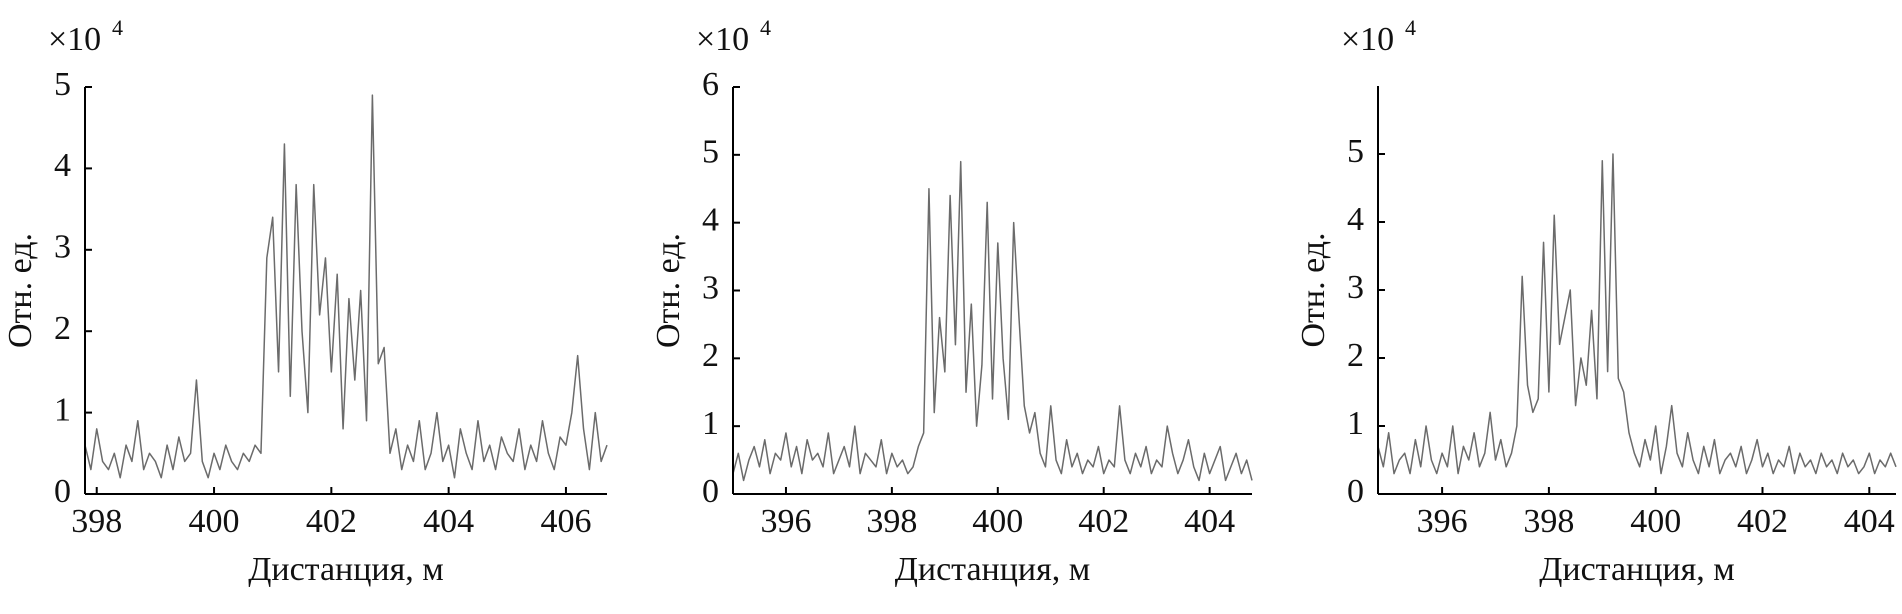 The height and width of the screenshot is (614, 1902). Describe the element at coordinates (710, 84) in the screenshot. I see `y-tick-label: 6` at that location.